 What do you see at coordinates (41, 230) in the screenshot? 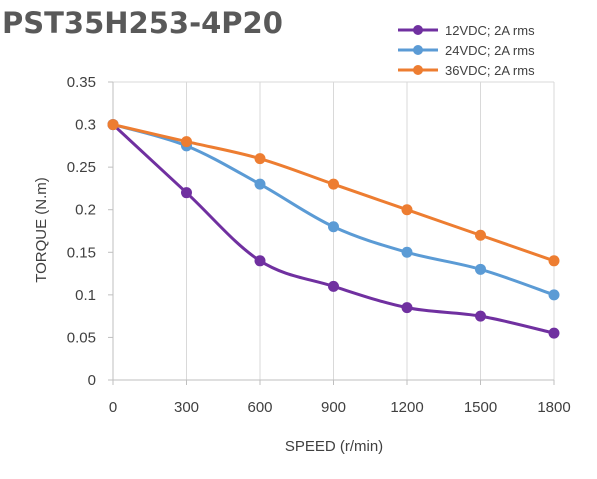
I see `y-axis-label: TORQUE (N.m)` at bounding box center [41, 230].